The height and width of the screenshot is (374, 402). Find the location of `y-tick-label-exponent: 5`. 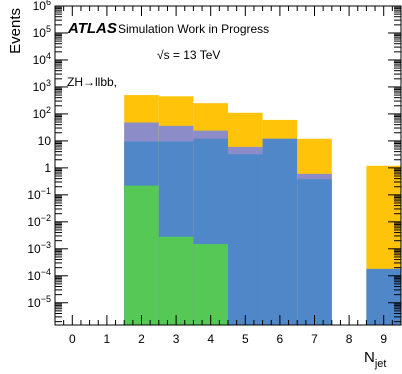

y-tick-label-exponent: 5 is located at coordinates (48, 29).